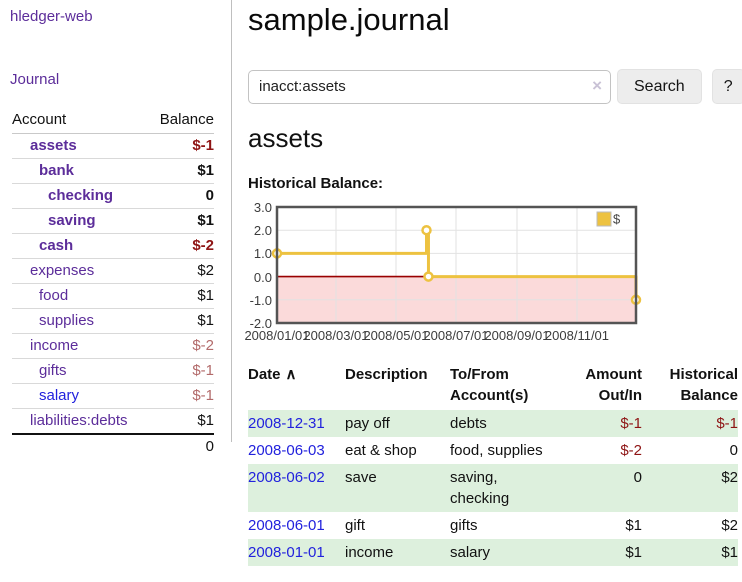  What do you see at coordinates (209, 195) in the screenshot?
I see `account-balance: 0` at bounding box center [209, 195].